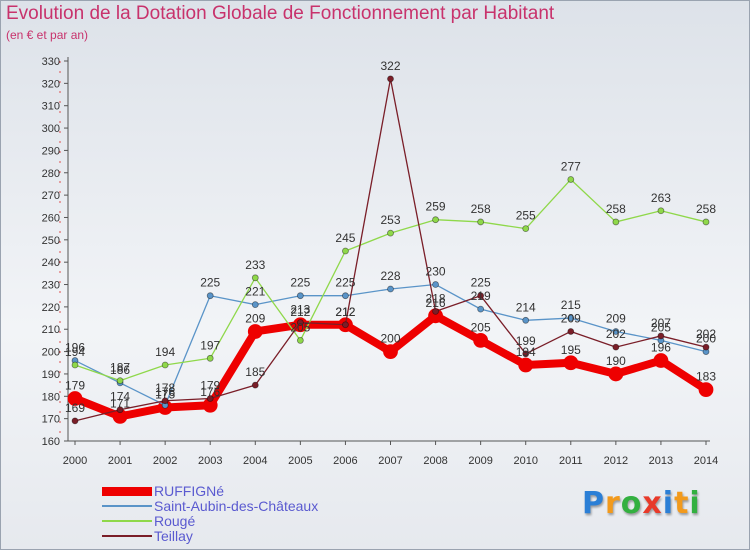 This screenshot has height=550, width=750. What do you see at coordinates (345, 238) in the screenshot?
I see `data-label: 245` at bounding box center [345, 238].